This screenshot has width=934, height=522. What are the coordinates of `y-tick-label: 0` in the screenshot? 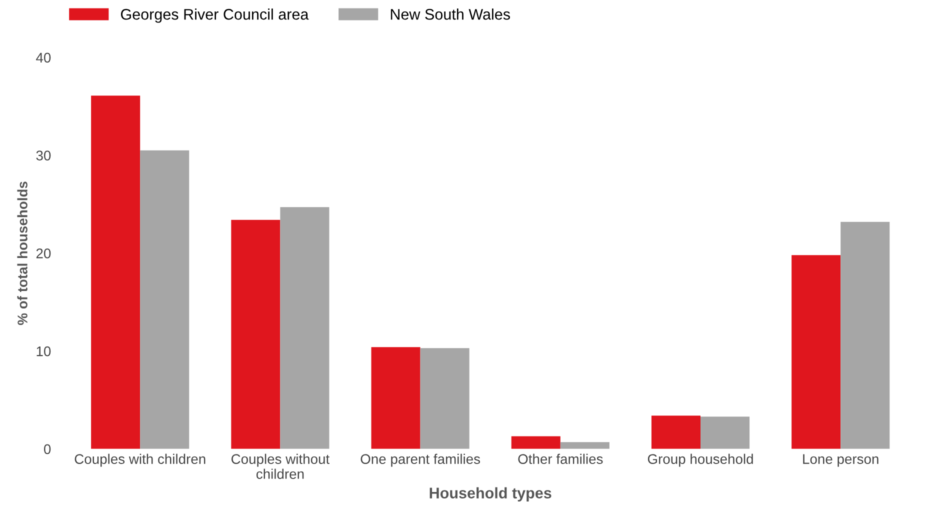 It's located at (47, 449).